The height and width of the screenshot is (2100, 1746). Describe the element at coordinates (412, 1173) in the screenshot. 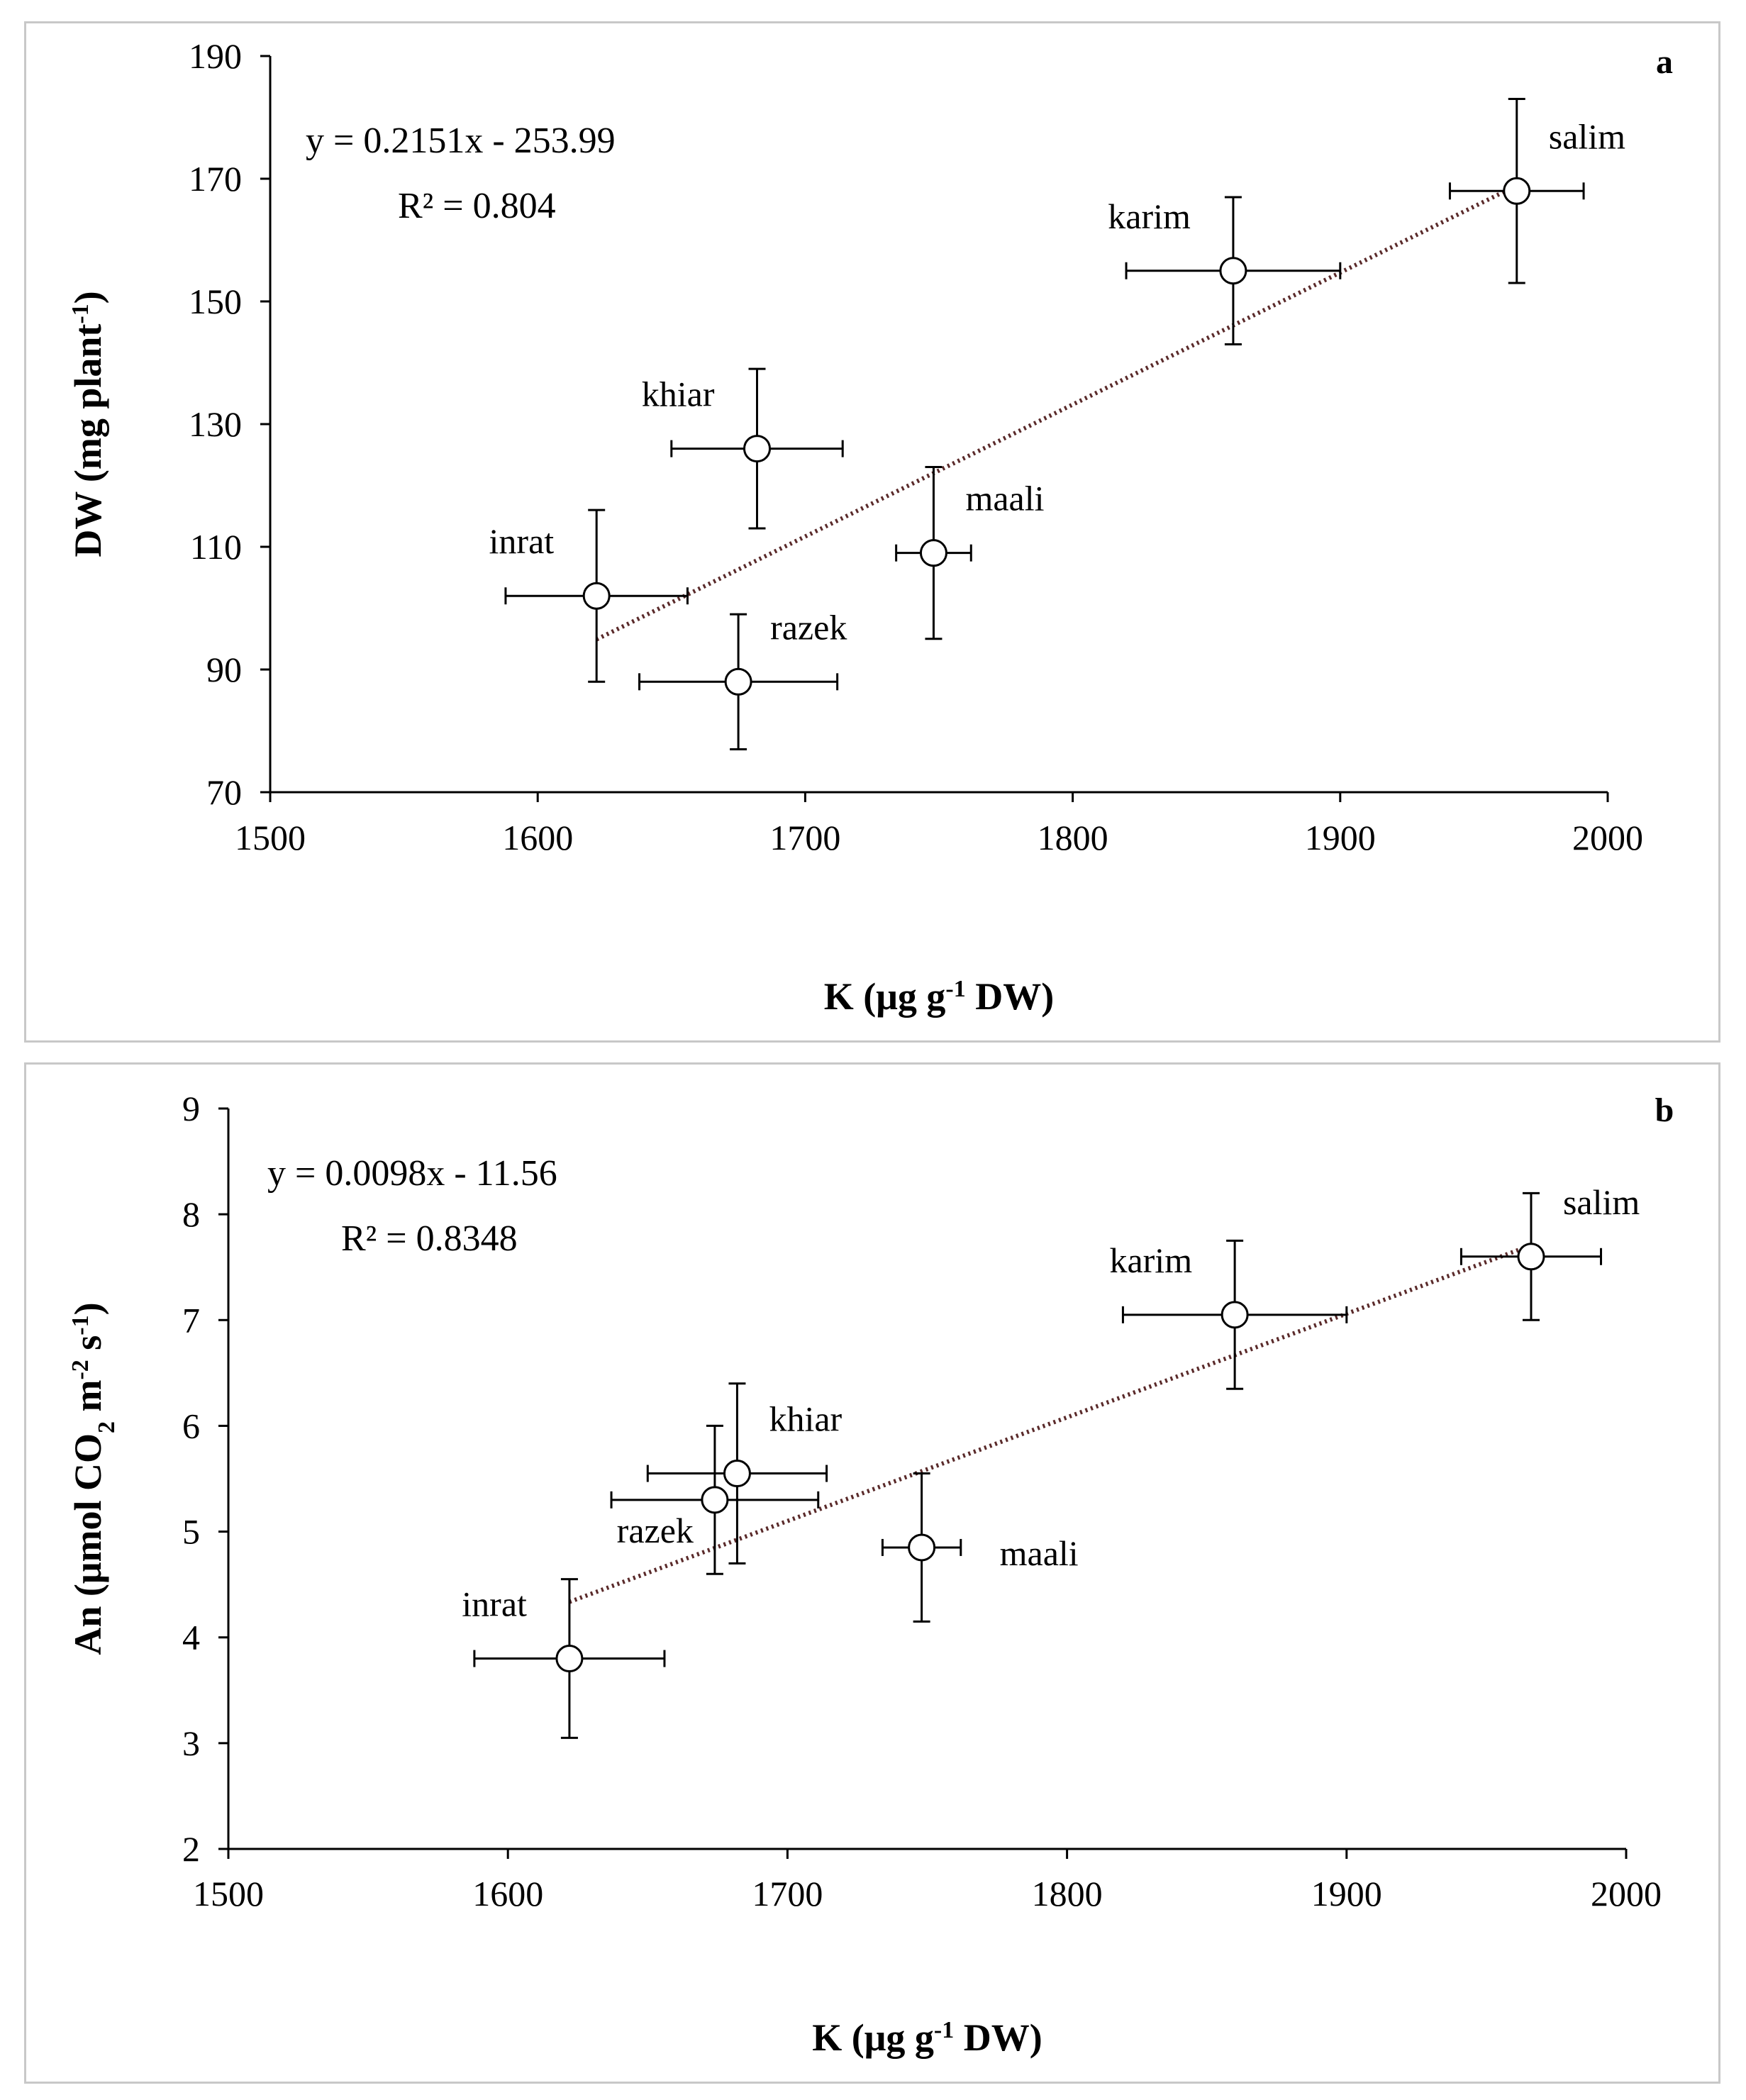

I see `trendline-equation: y = 0.0098x - 11.56` at that location.